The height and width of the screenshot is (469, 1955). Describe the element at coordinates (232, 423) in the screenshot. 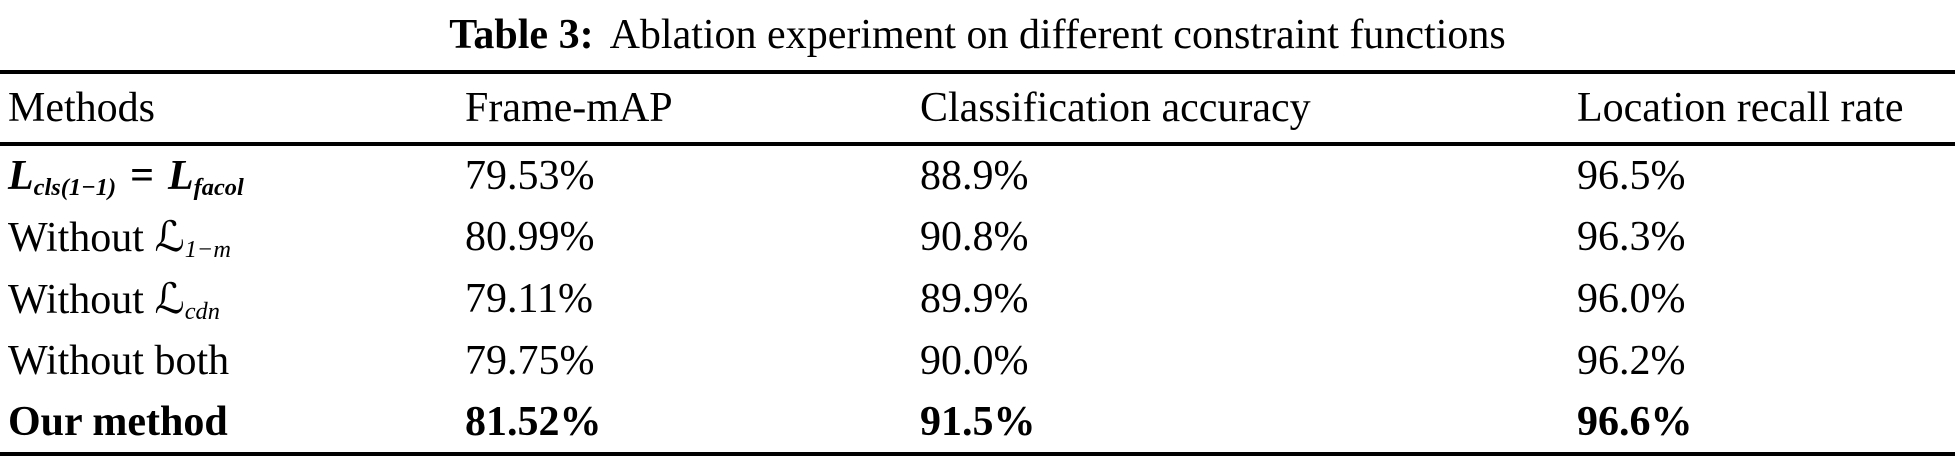

I see `method-cell: Our method` at that location.